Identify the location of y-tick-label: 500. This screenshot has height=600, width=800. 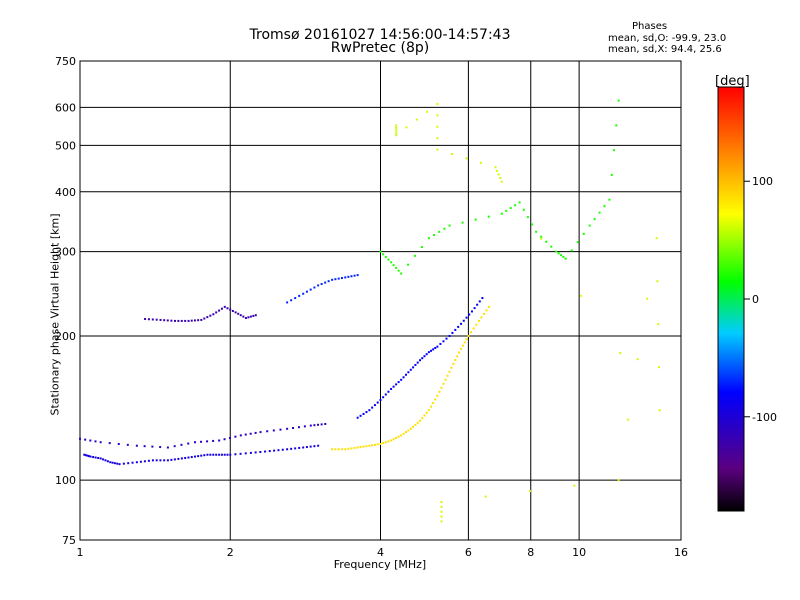
(65, 145).